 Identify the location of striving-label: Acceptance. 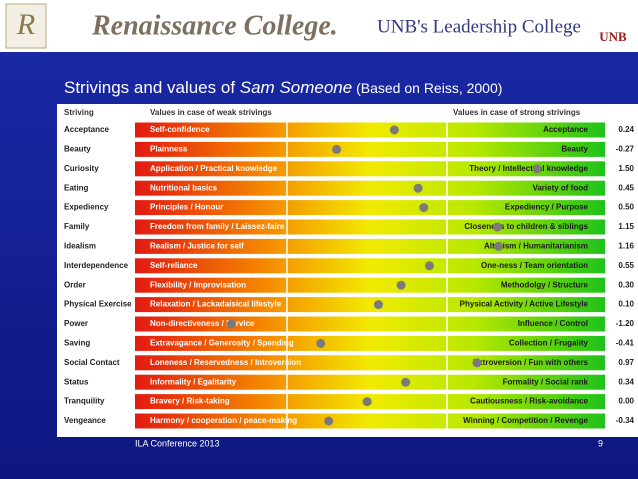
(86, 129).